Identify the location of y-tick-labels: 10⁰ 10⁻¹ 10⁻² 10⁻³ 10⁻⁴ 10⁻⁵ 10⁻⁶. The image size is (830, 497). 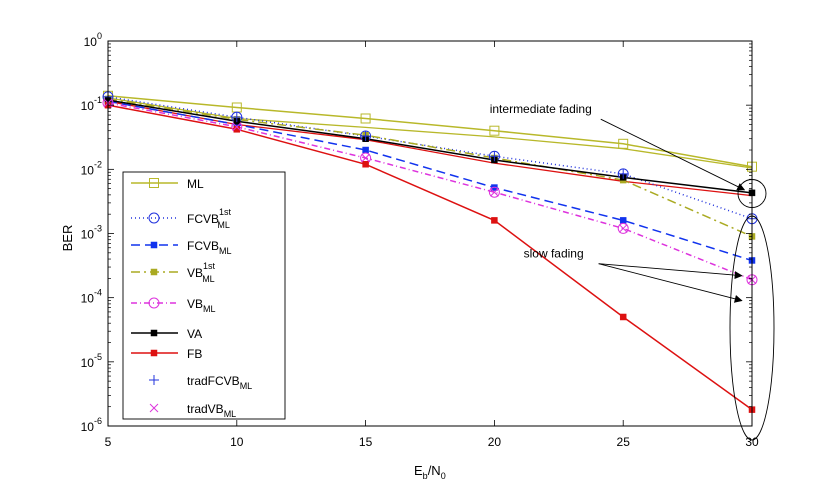
(91, 232).